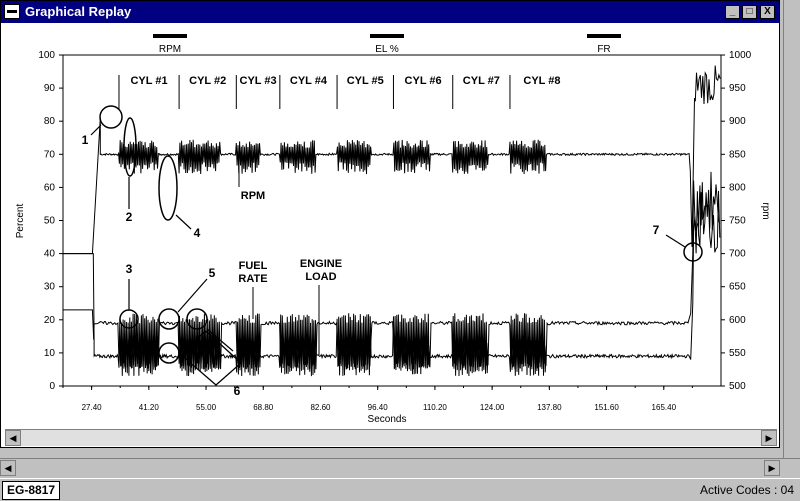 The width and height of the screenshot is (800, 501). What do you see at coordinates (212, 273) in the screenshot?
I see `callout-label-5: 5` at bounding box center [212, 273].